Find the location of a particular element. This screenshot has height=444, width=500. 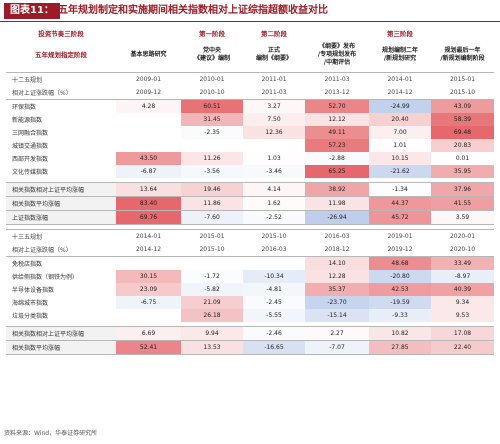

value-cell: 7.00 is located at coordinates (400, 132).